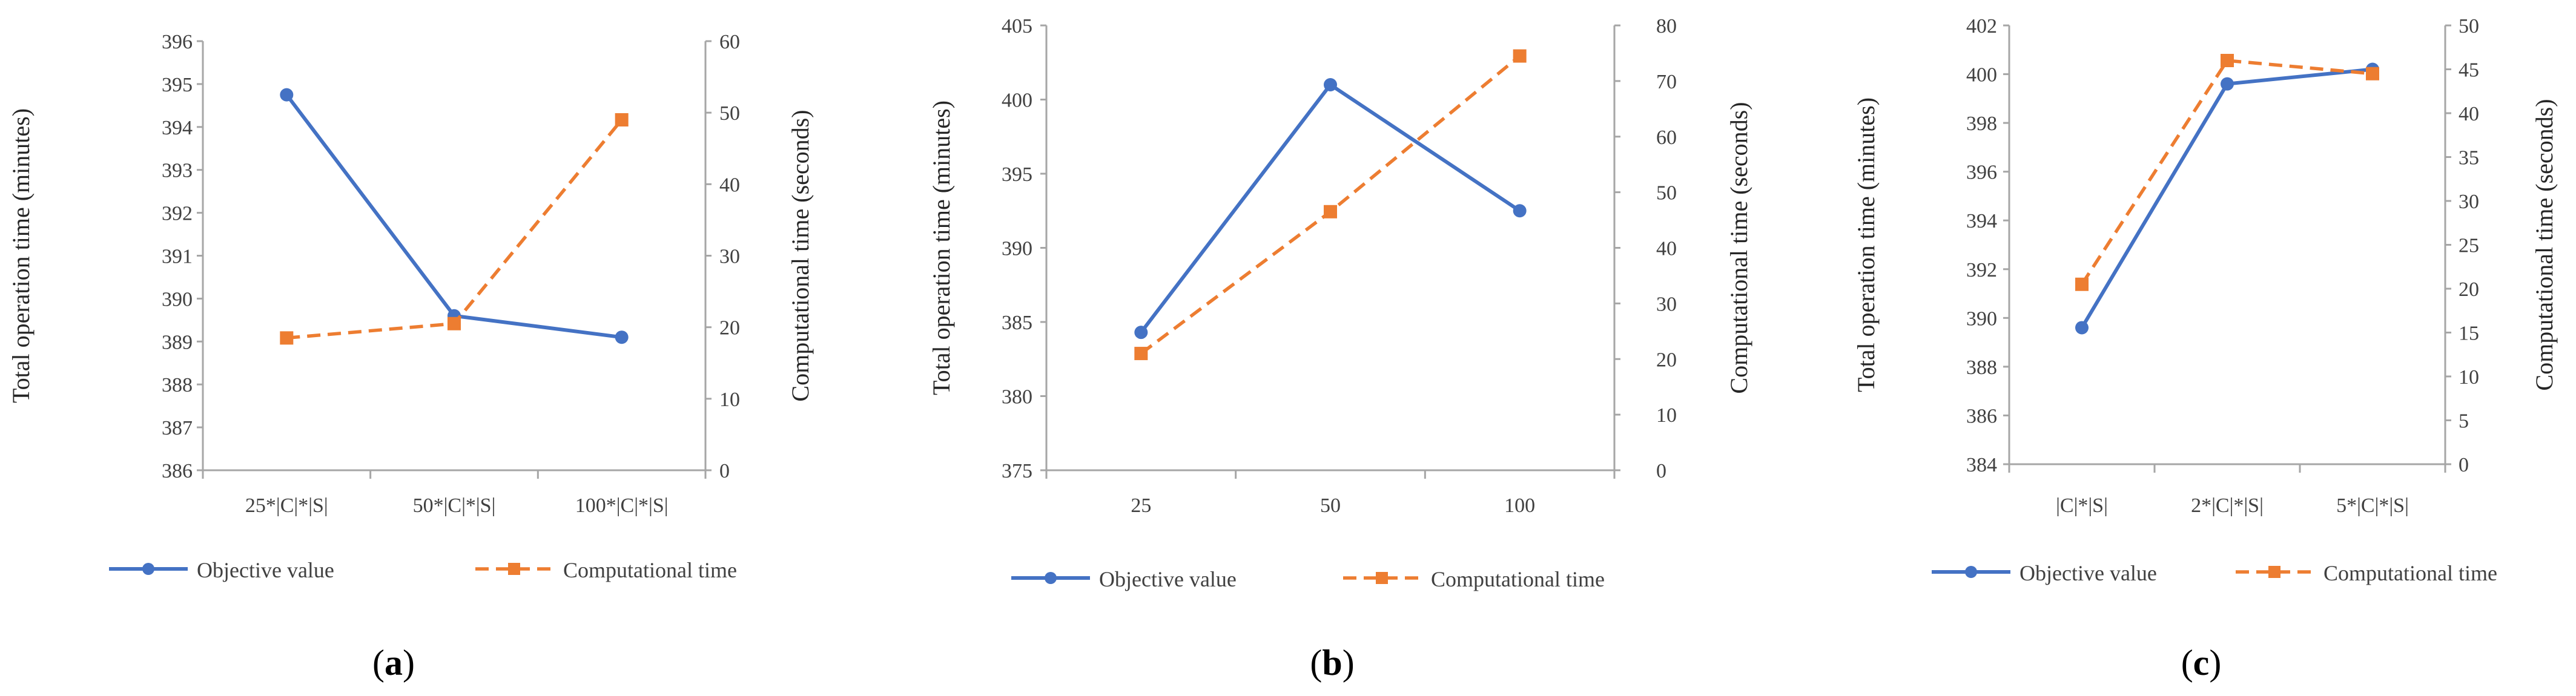 The image size is (2576, 696). I want to click on y-right-tick-label: 5, so click(2464, 421).